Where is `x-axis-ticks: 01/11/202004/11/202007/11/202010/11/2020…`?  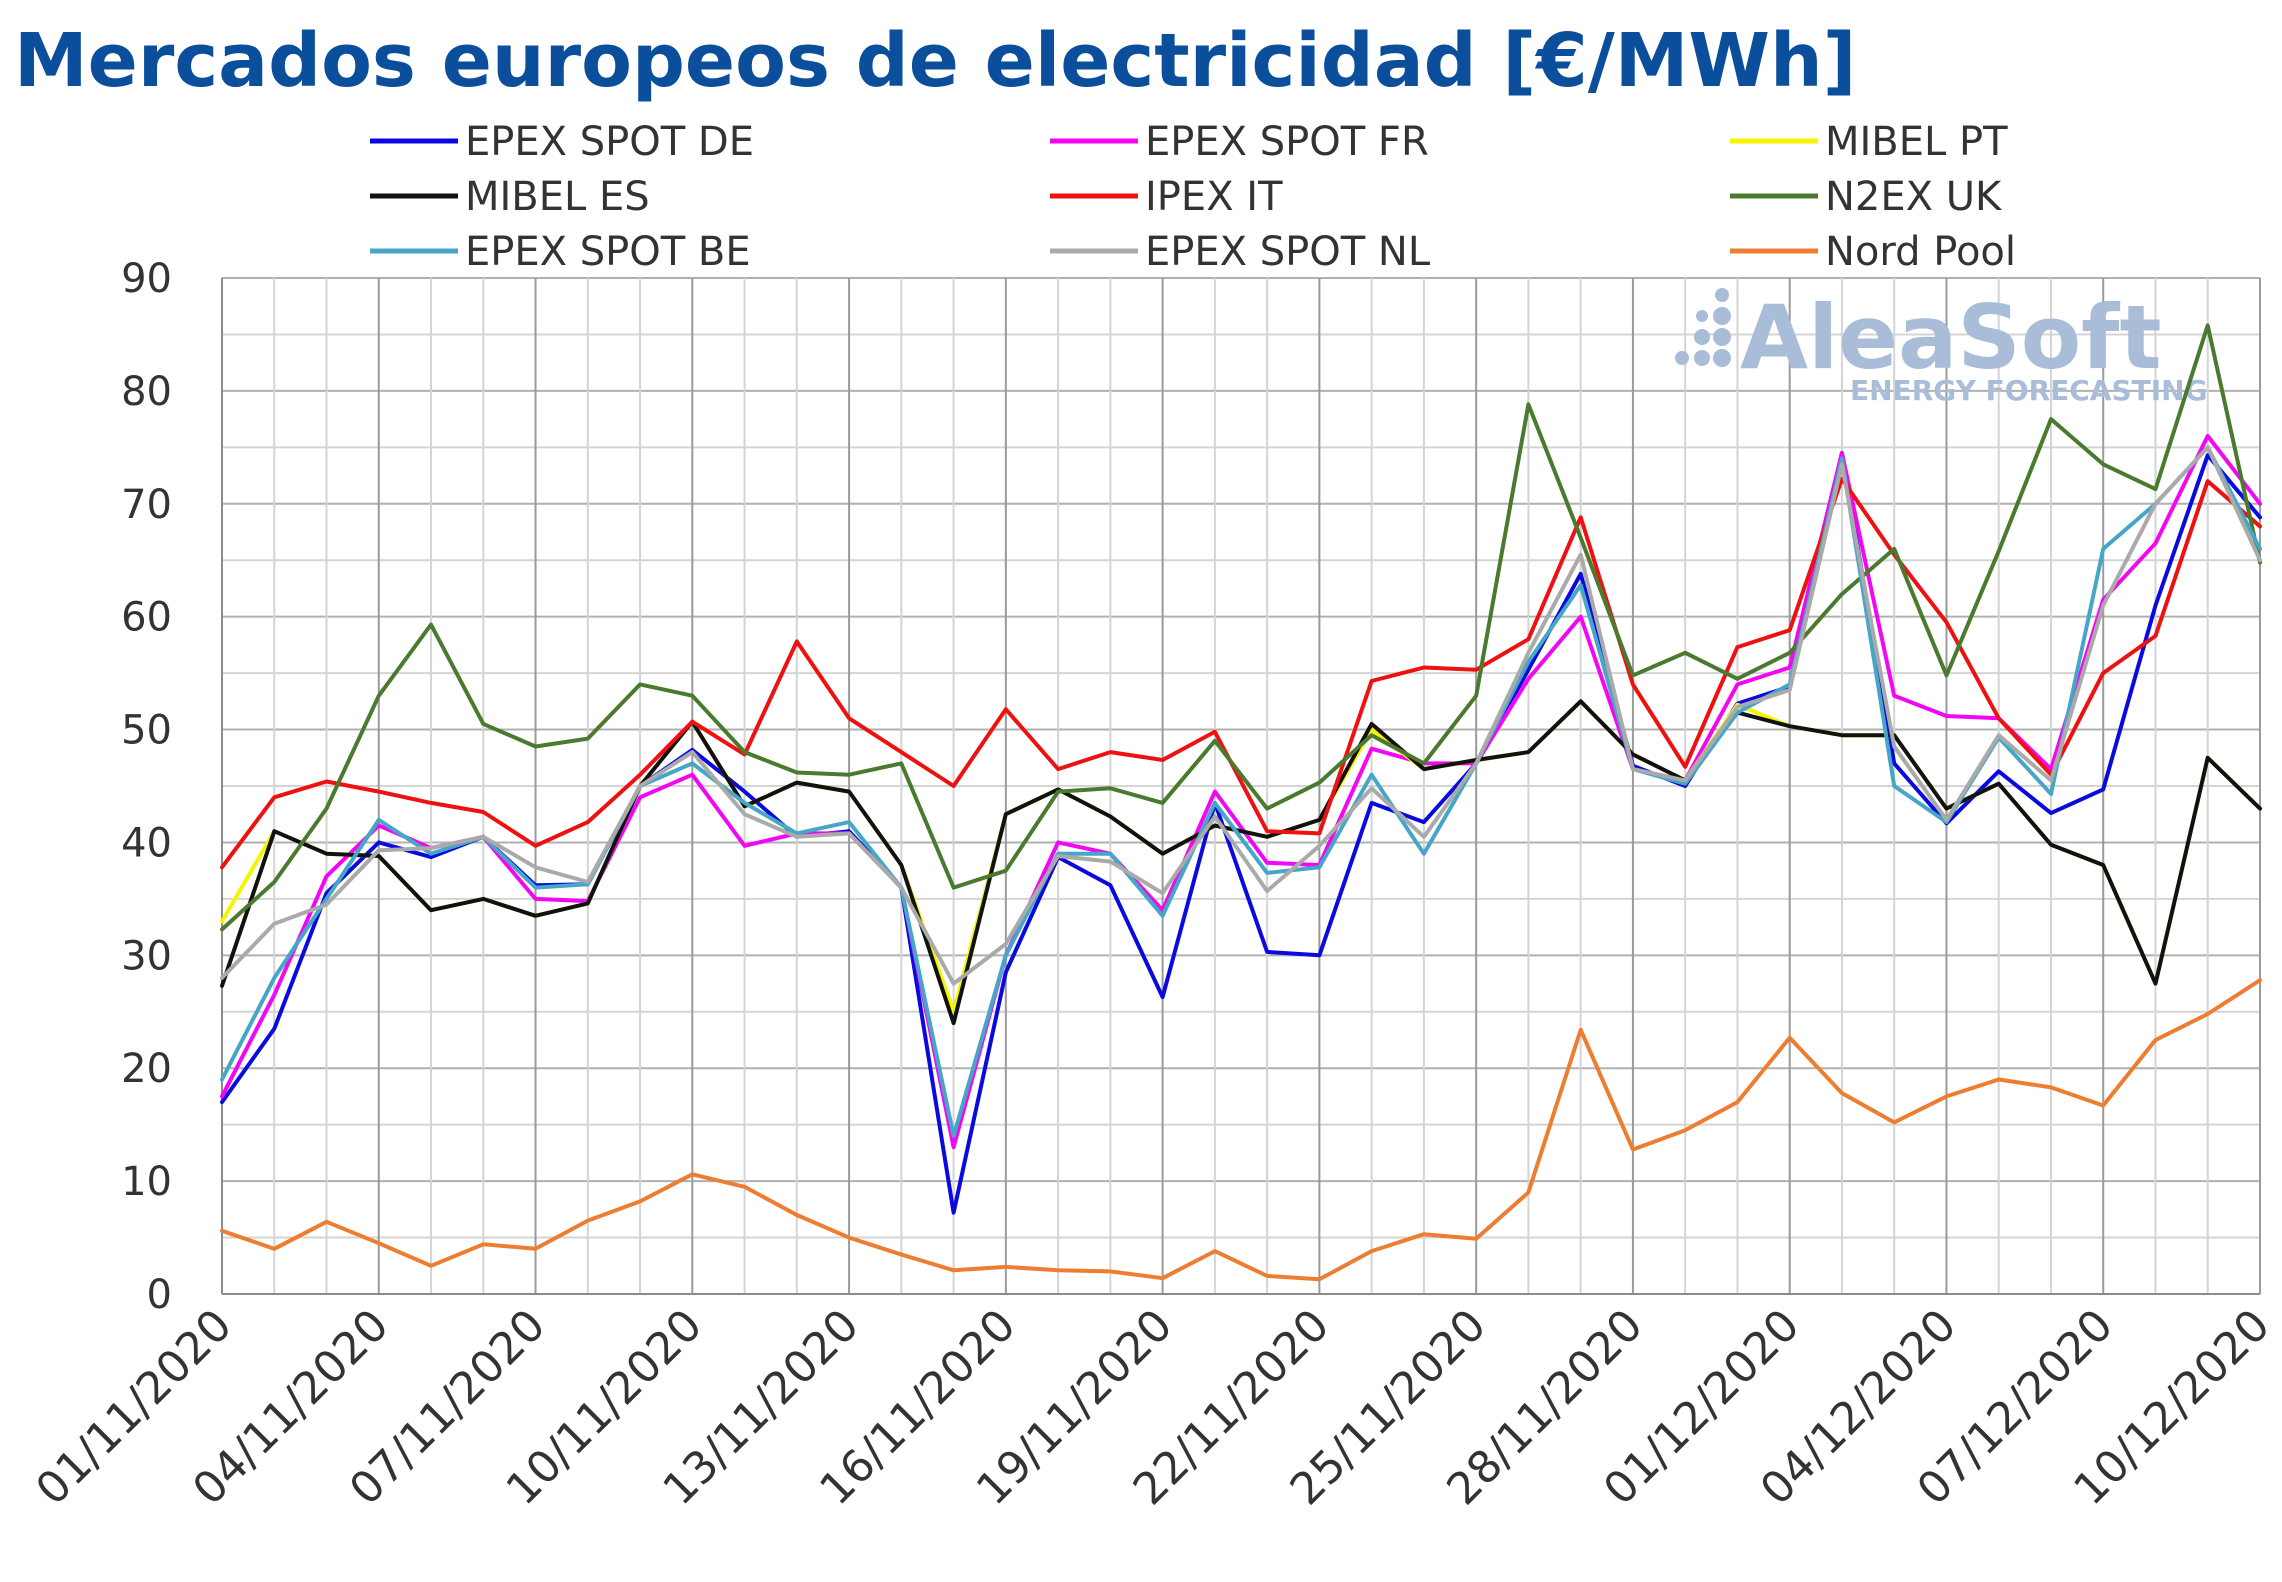 x-axis-ticks: 01/11/202004/11/202007/11/202010/11/2020… is located at coordinates (1152, 1407).